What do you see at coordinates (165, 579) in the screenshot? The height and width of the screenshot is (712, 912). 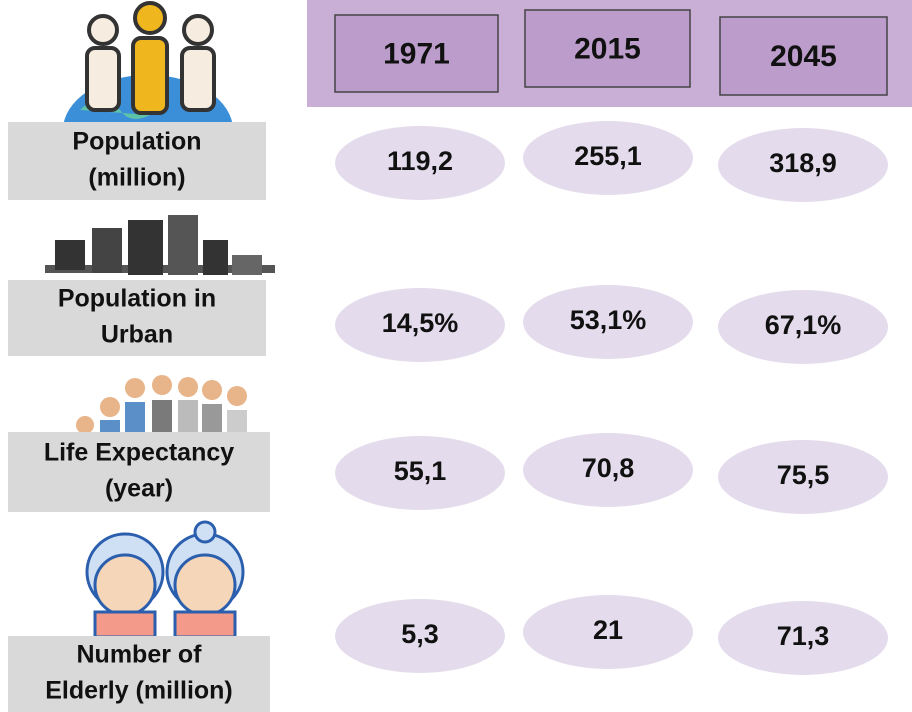 I see `elderly-icon` at bounding box center [165, 579].